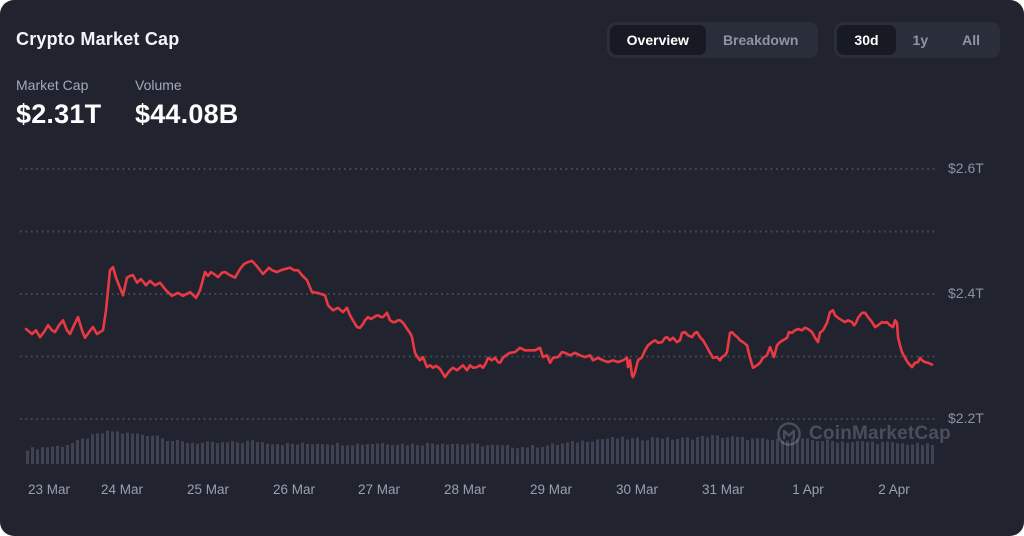  I want to click on market-cap-stat: Market Cap $2.31T, so click(58, 103).